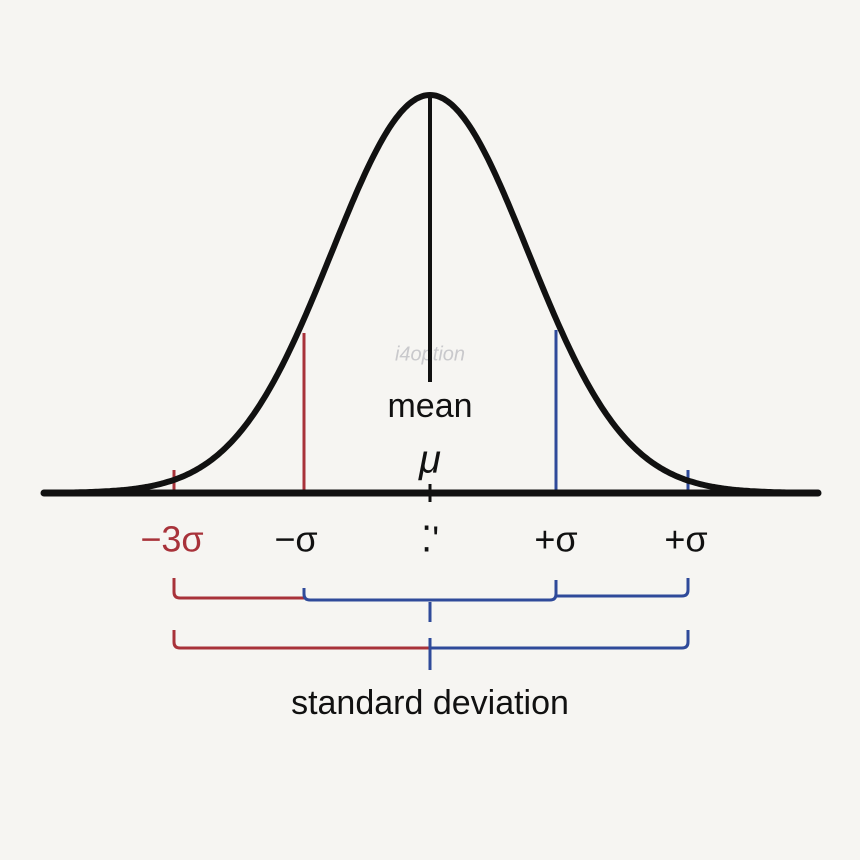 The height and width of the screenshot is (860, 860). I want to click on bracket-blue-lower, so click(560, 640).